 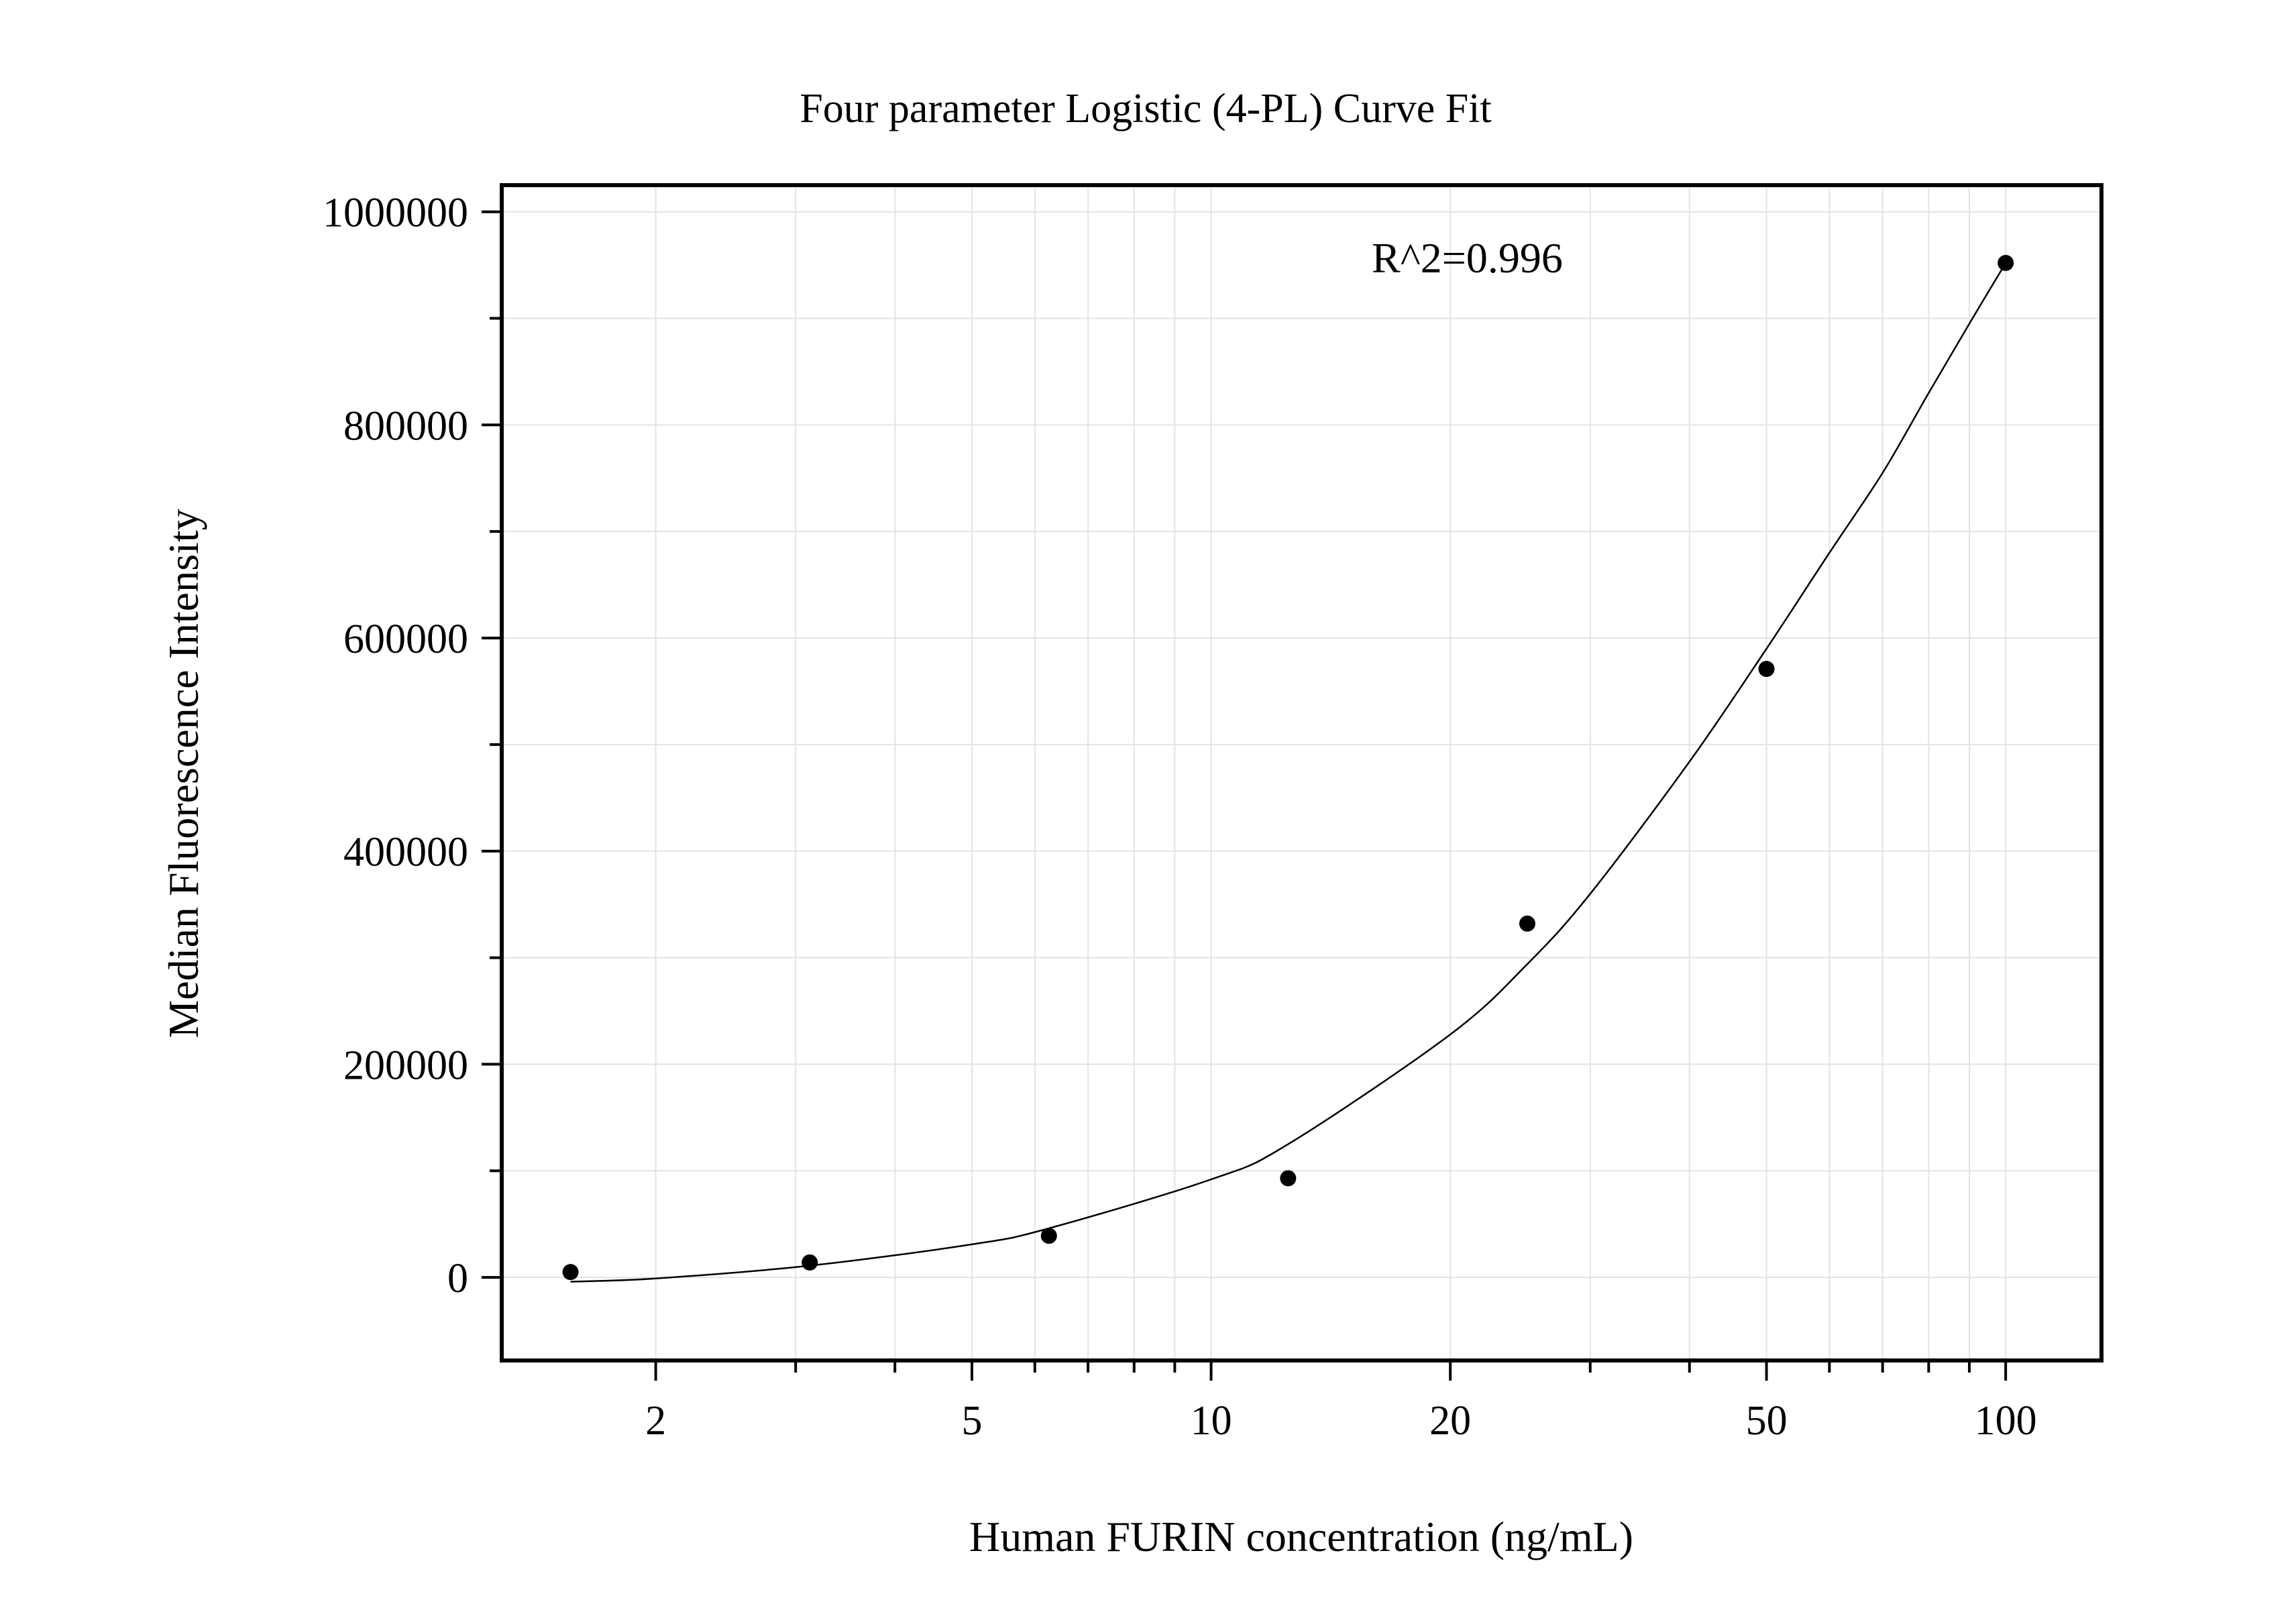 What do you see at coordinates (1467, 258) in the screenshot?
I see `r-squared-annotation: R^2=0.996` at bounding box center [1467, 258].